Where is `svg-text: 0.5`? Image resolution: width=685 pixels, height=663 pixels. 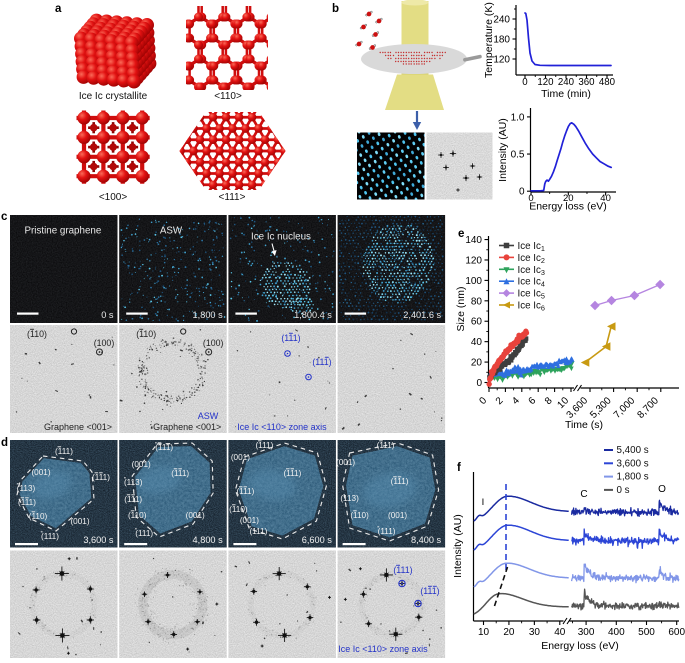
svg-text: 0.5 is located at coordinates (518, 155).